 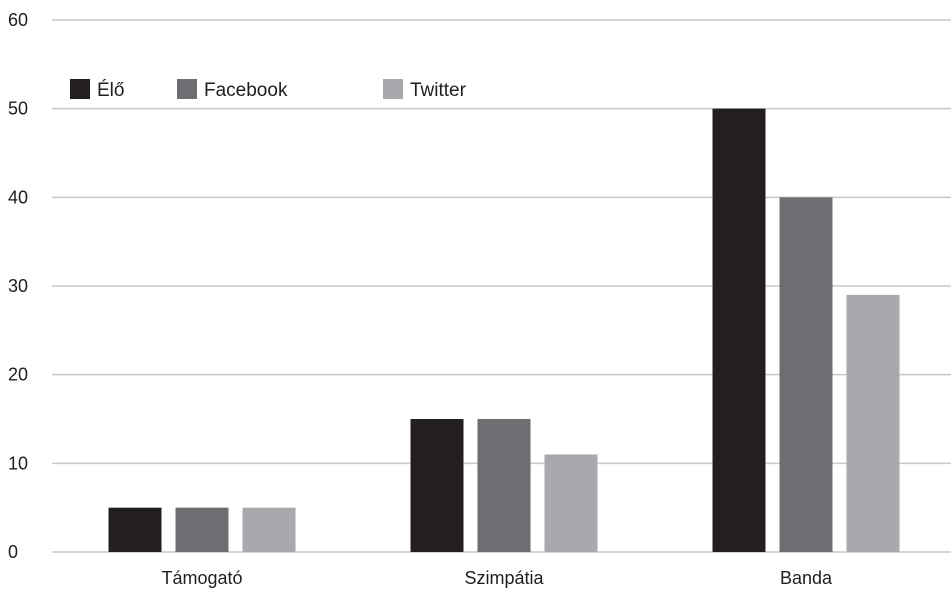 What do you see at coordinates (18, 463) in the screenshot?
I see `y-tick-label: 10` at bounding box center [18, 463].